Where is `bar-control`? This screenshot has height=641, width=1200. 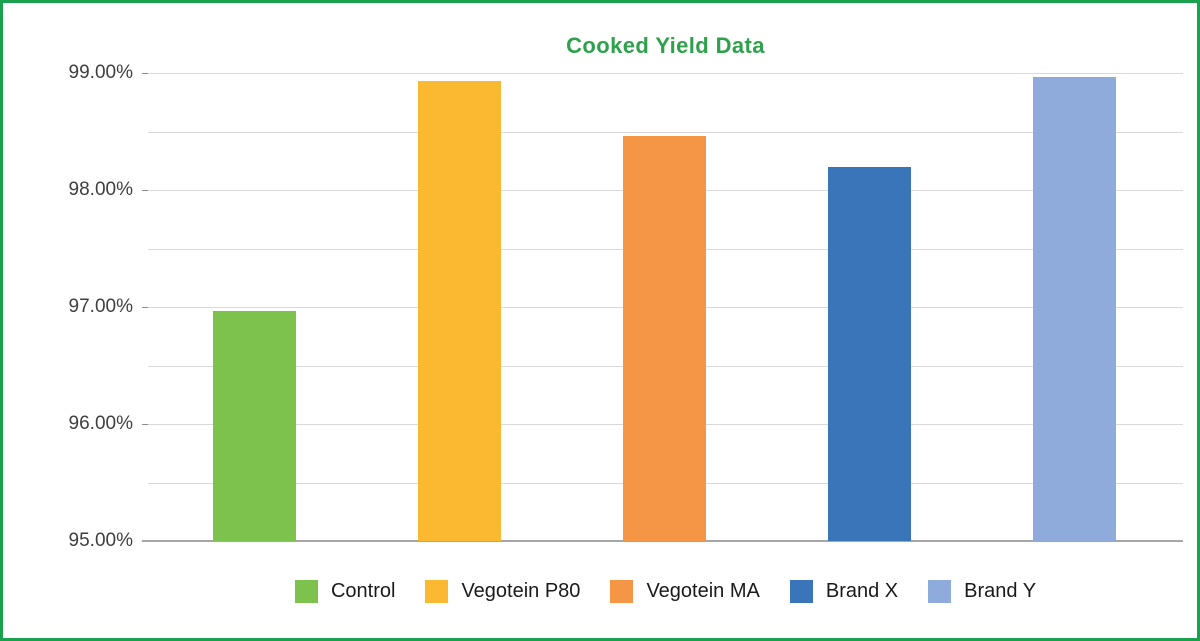 bar-control is located at coordinates (254, 425).